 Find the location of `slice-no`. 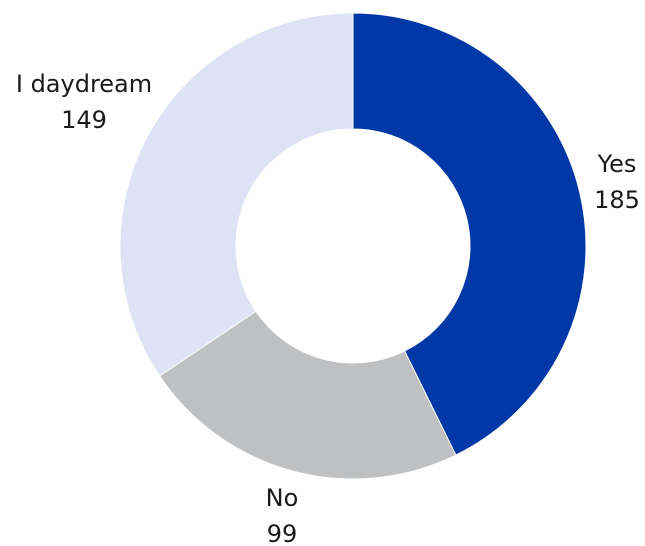

slice-no is located at coordinates (307, 395).